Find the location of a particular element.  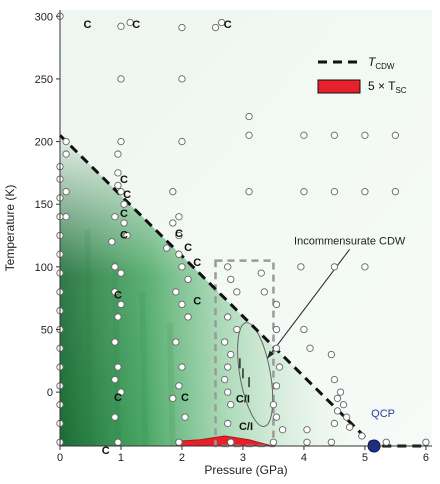

x-tick-label: 0 is located at coordinates (60, 458).